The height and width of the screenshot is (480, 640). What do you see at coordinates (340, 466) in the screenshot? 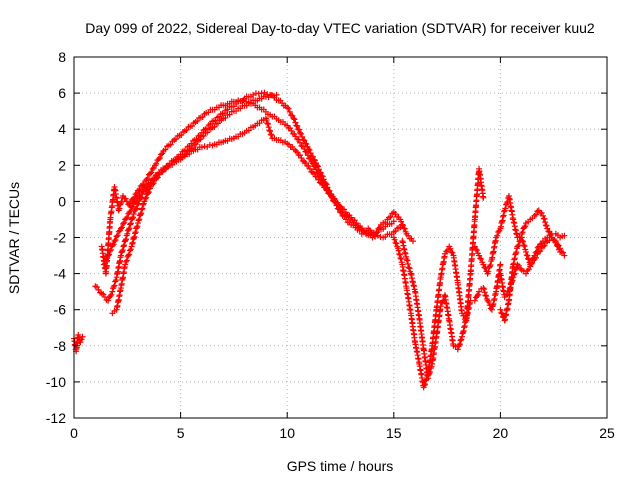
I see `x-axis-label: GPS time / hours` at bounding box center [340, 466].